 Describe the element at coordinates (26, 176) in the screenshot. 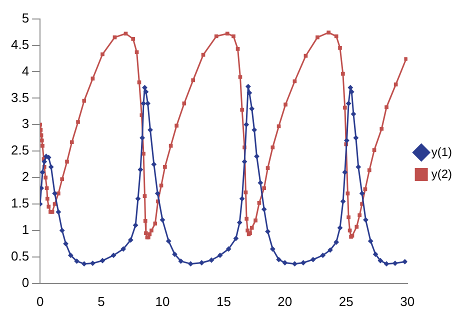

I see `y-tick-label: 2` at that location.